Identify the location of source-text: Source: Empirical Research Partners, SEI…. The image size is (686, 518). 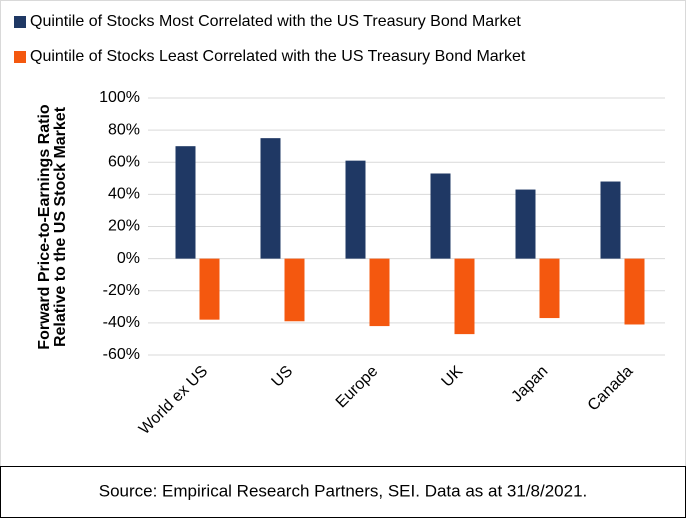
(343, 490).